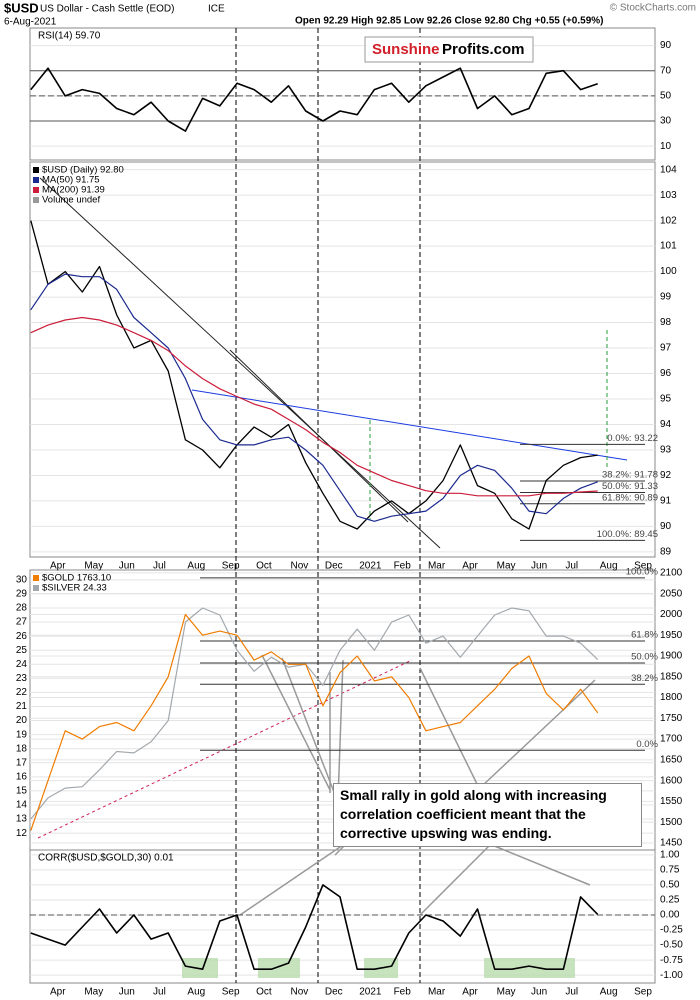  I want to click on logo-left: Sunshine, so click(406, 49).